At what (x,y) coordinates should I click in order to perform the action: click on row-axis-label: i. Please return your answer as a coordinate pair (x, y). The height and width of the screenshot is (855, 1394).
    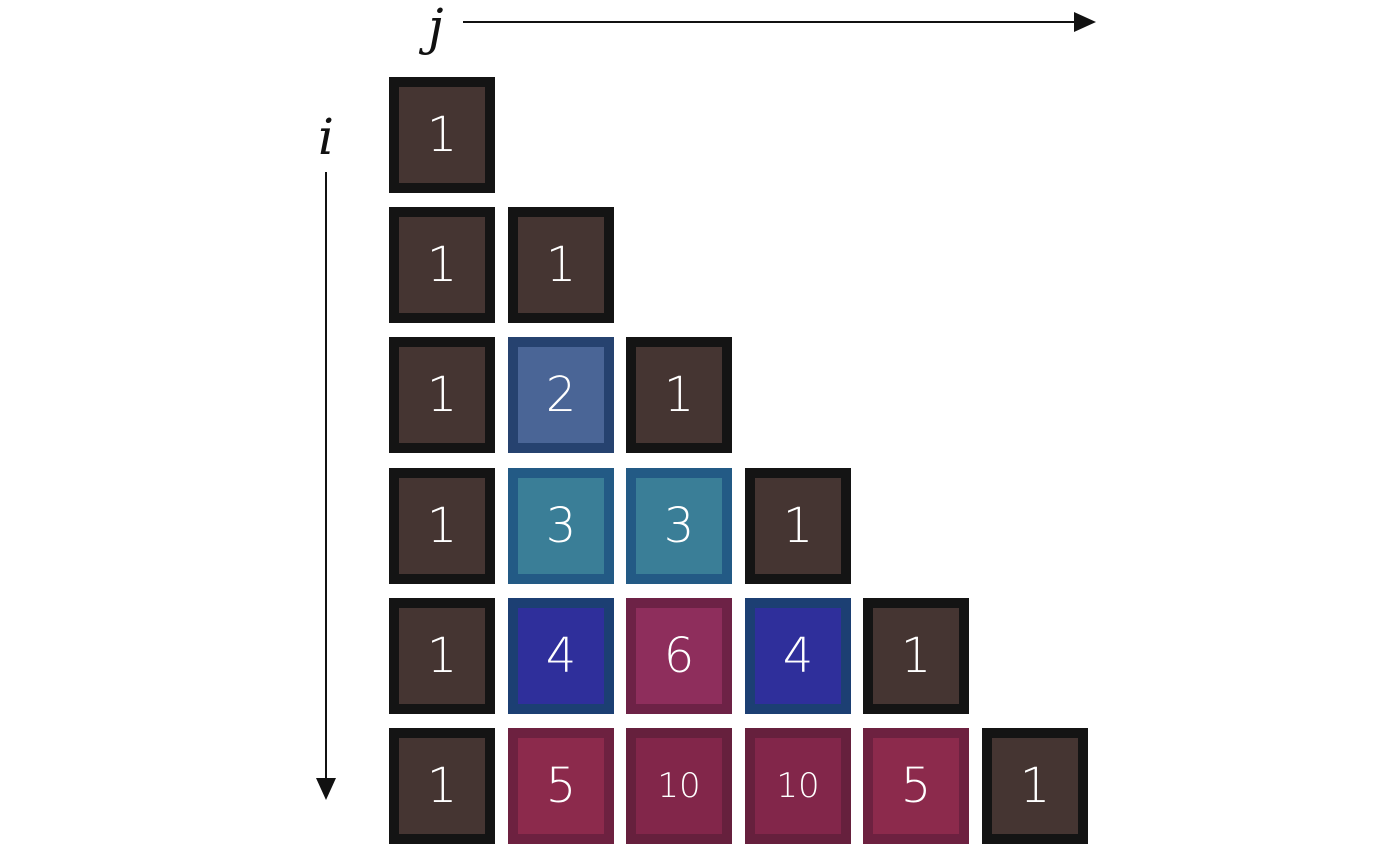
    Looking at the image, I should click on (326, 137).